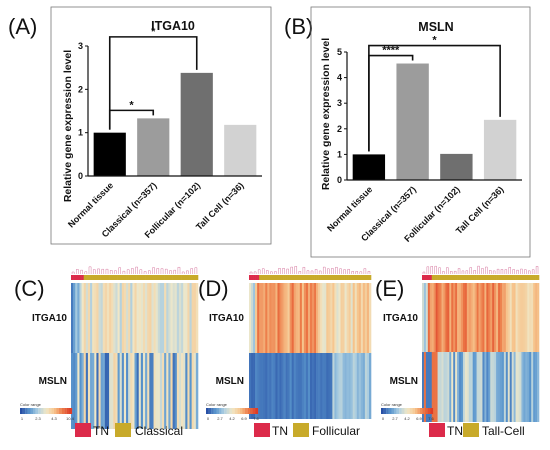 This screenshot has width=550, height=450. I want to click on y-tick-label: 3, so click(339, 103).